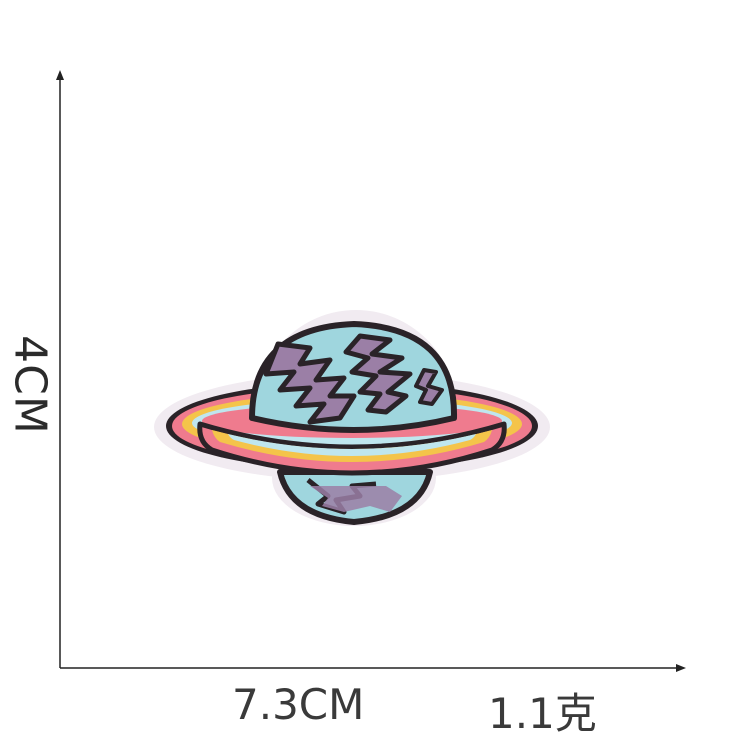 This screenshot has width=750, height=750. Describe the element at coordinates (60, 75) in the screenshot. I see `vertical-axis-arrow-icon` at that location.